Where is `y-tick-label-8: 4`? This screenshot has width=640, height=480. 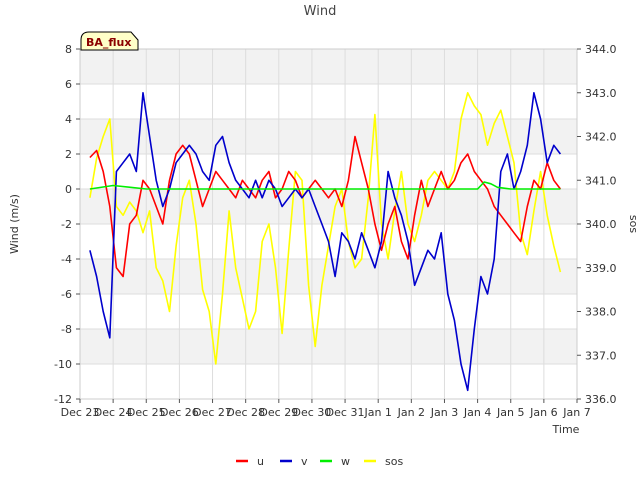 y-tick-label-8: 4 is located at coordinates (68, 119).